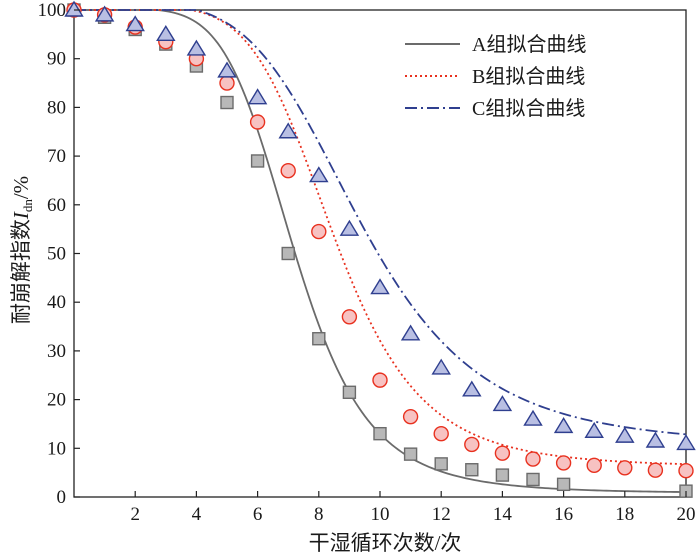  What do you see at coordinates (21, 215) in the screenshot?
I see `y-axis-title-symbol: I` at bounding box center [21, 215].